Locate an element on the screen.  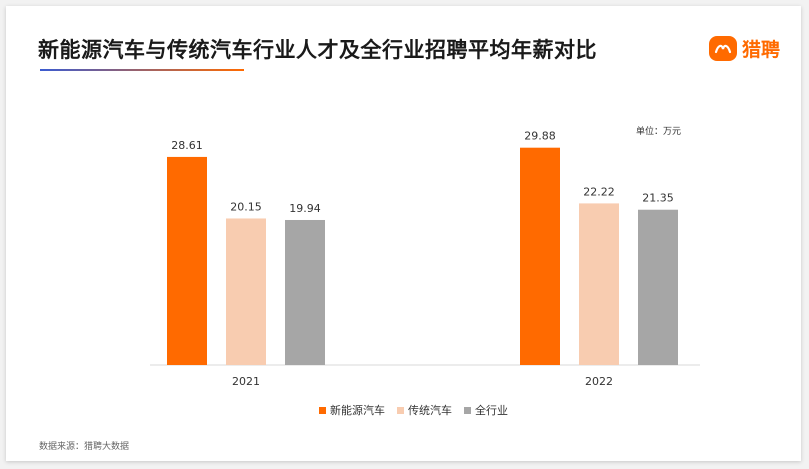
x-tick-label-2021: 2021 is located at coordinates (246, 381).